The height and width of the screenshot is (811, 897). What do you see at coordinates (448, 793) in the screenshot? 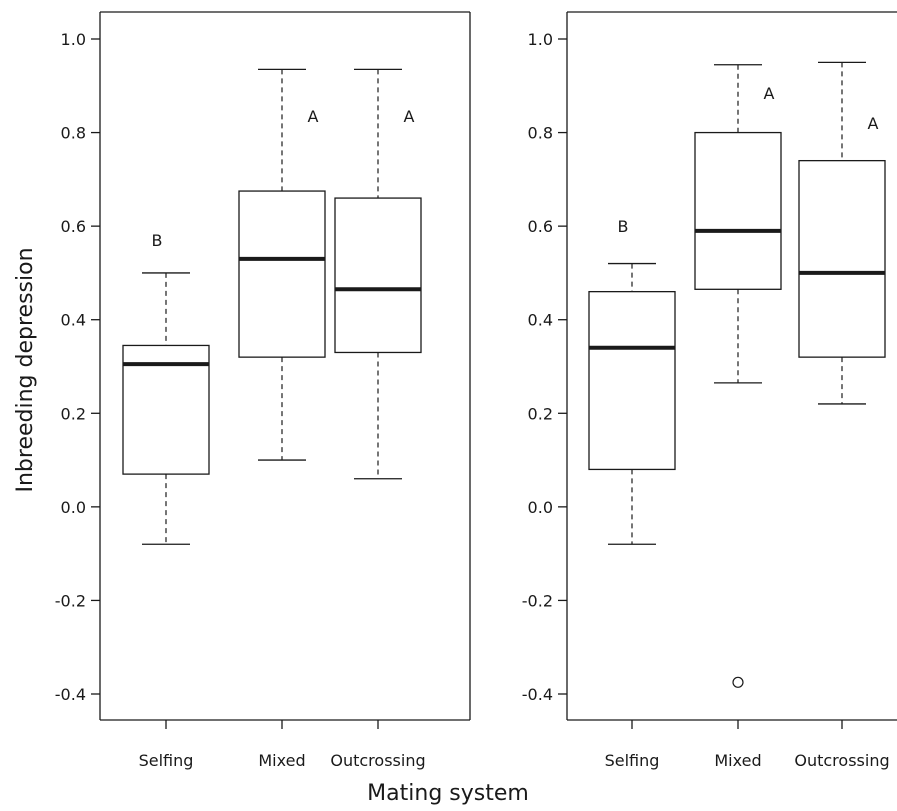
I see `x-axis-label: Mating system` at bounding box center [448, 793].